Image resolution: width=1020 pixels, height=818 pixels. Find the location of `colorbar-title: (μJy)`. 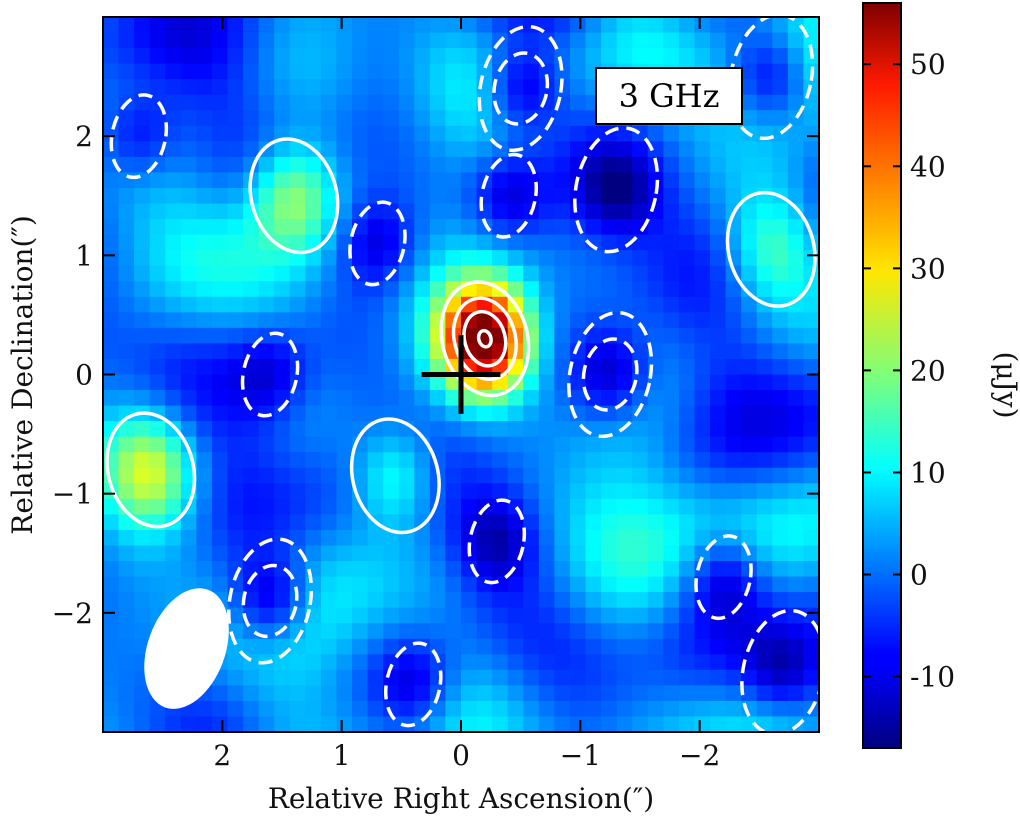

colorbar-title: (μJy) is located at coordinates (1005, 384).